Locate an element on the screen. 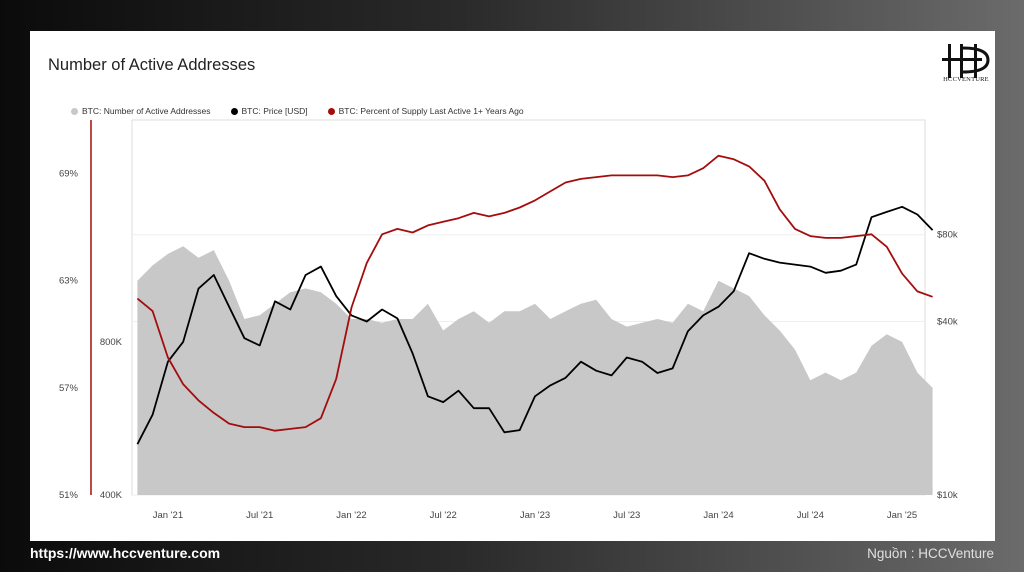  left-inner-tick-label: 800K is located at coordinates (111, 342).